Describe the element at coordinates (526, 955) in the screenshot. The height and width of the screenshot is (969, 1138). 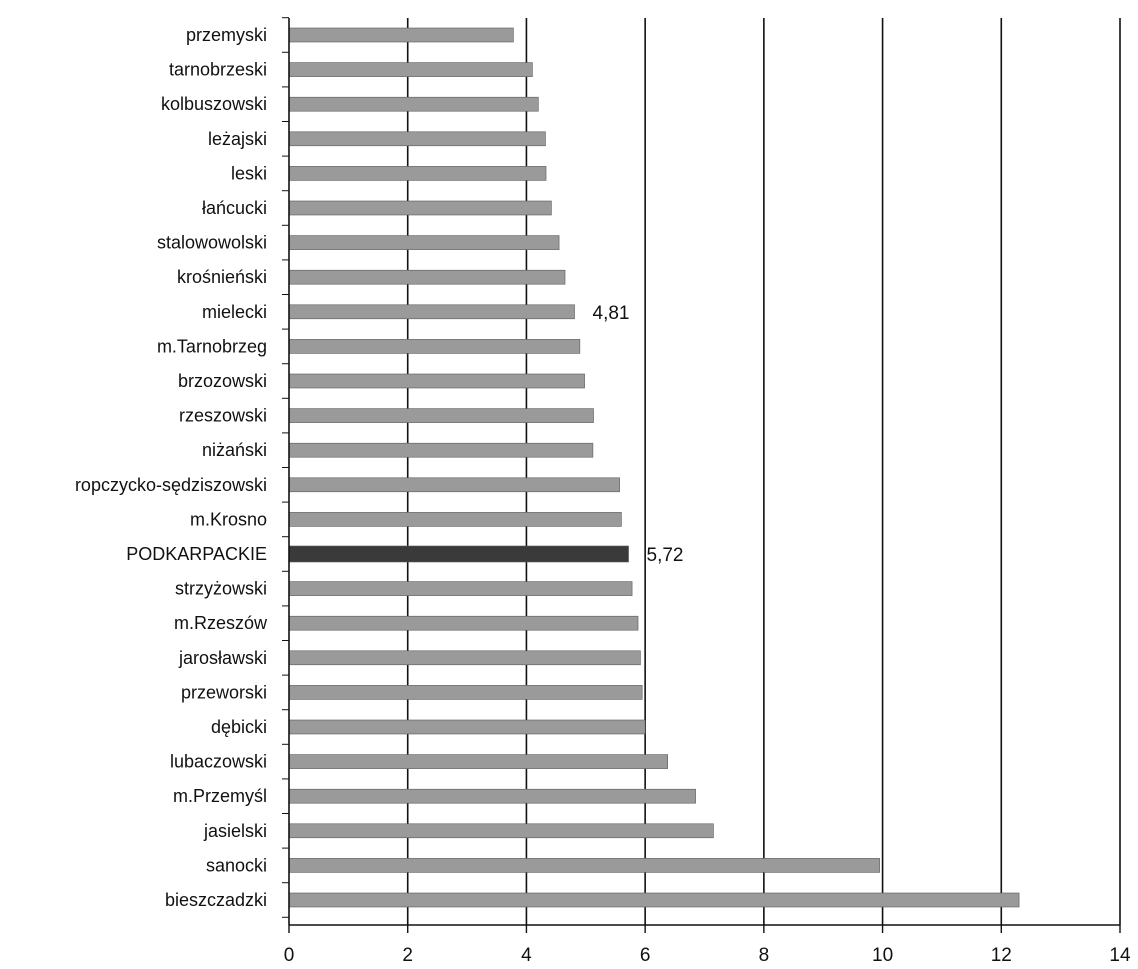
I see `x-tick-label-4: 4` at that location.